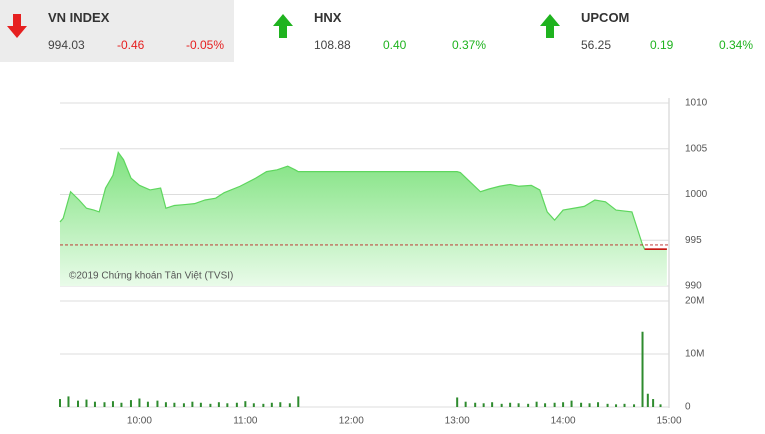 The width and height of the screenshot is (765, 434). What do you see at coordinates (245, 421) in the screenshot?
I see `x-tick-label: 11:00` at bounding box center [245, 421].